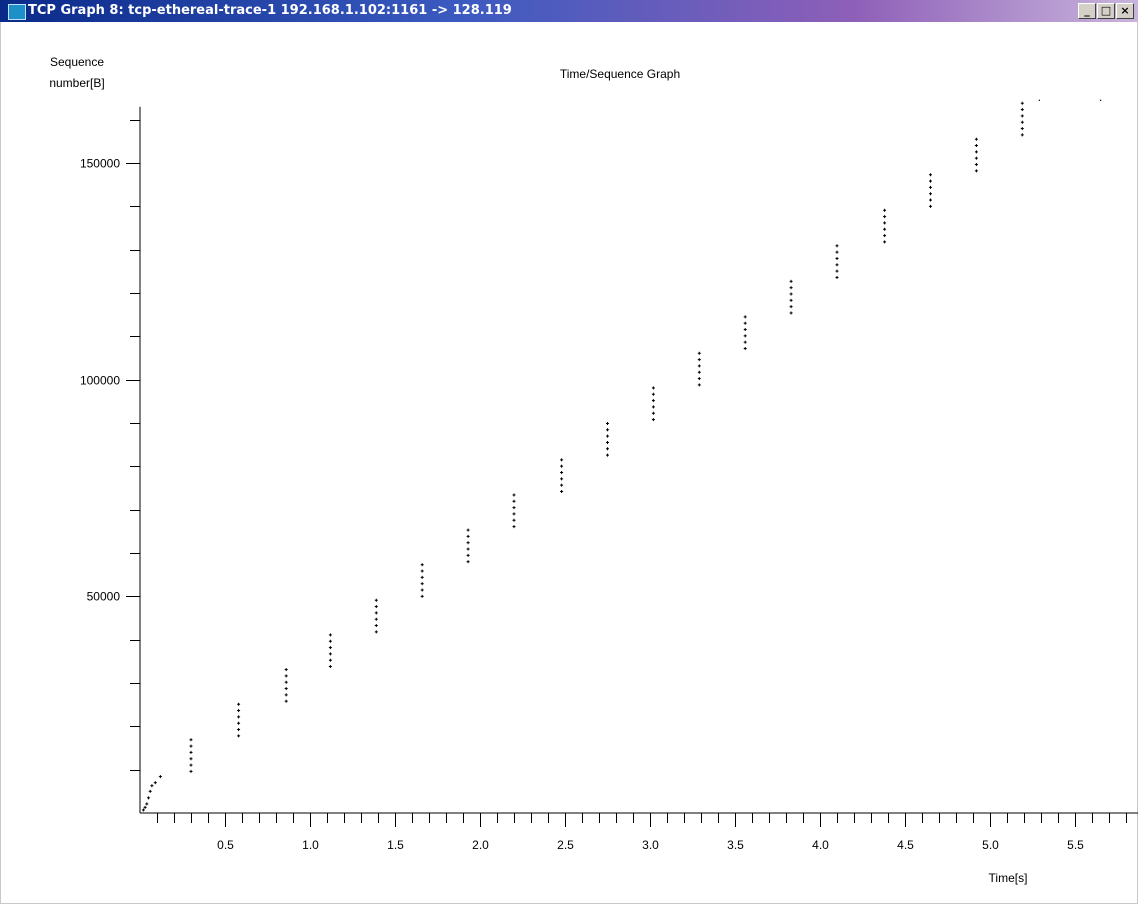 The image size is (1138, 905). What do you see at coordinates (650, 845) in the screenshot?
I see `x-tick-label: 3.0` at bounding box center [650, 845].